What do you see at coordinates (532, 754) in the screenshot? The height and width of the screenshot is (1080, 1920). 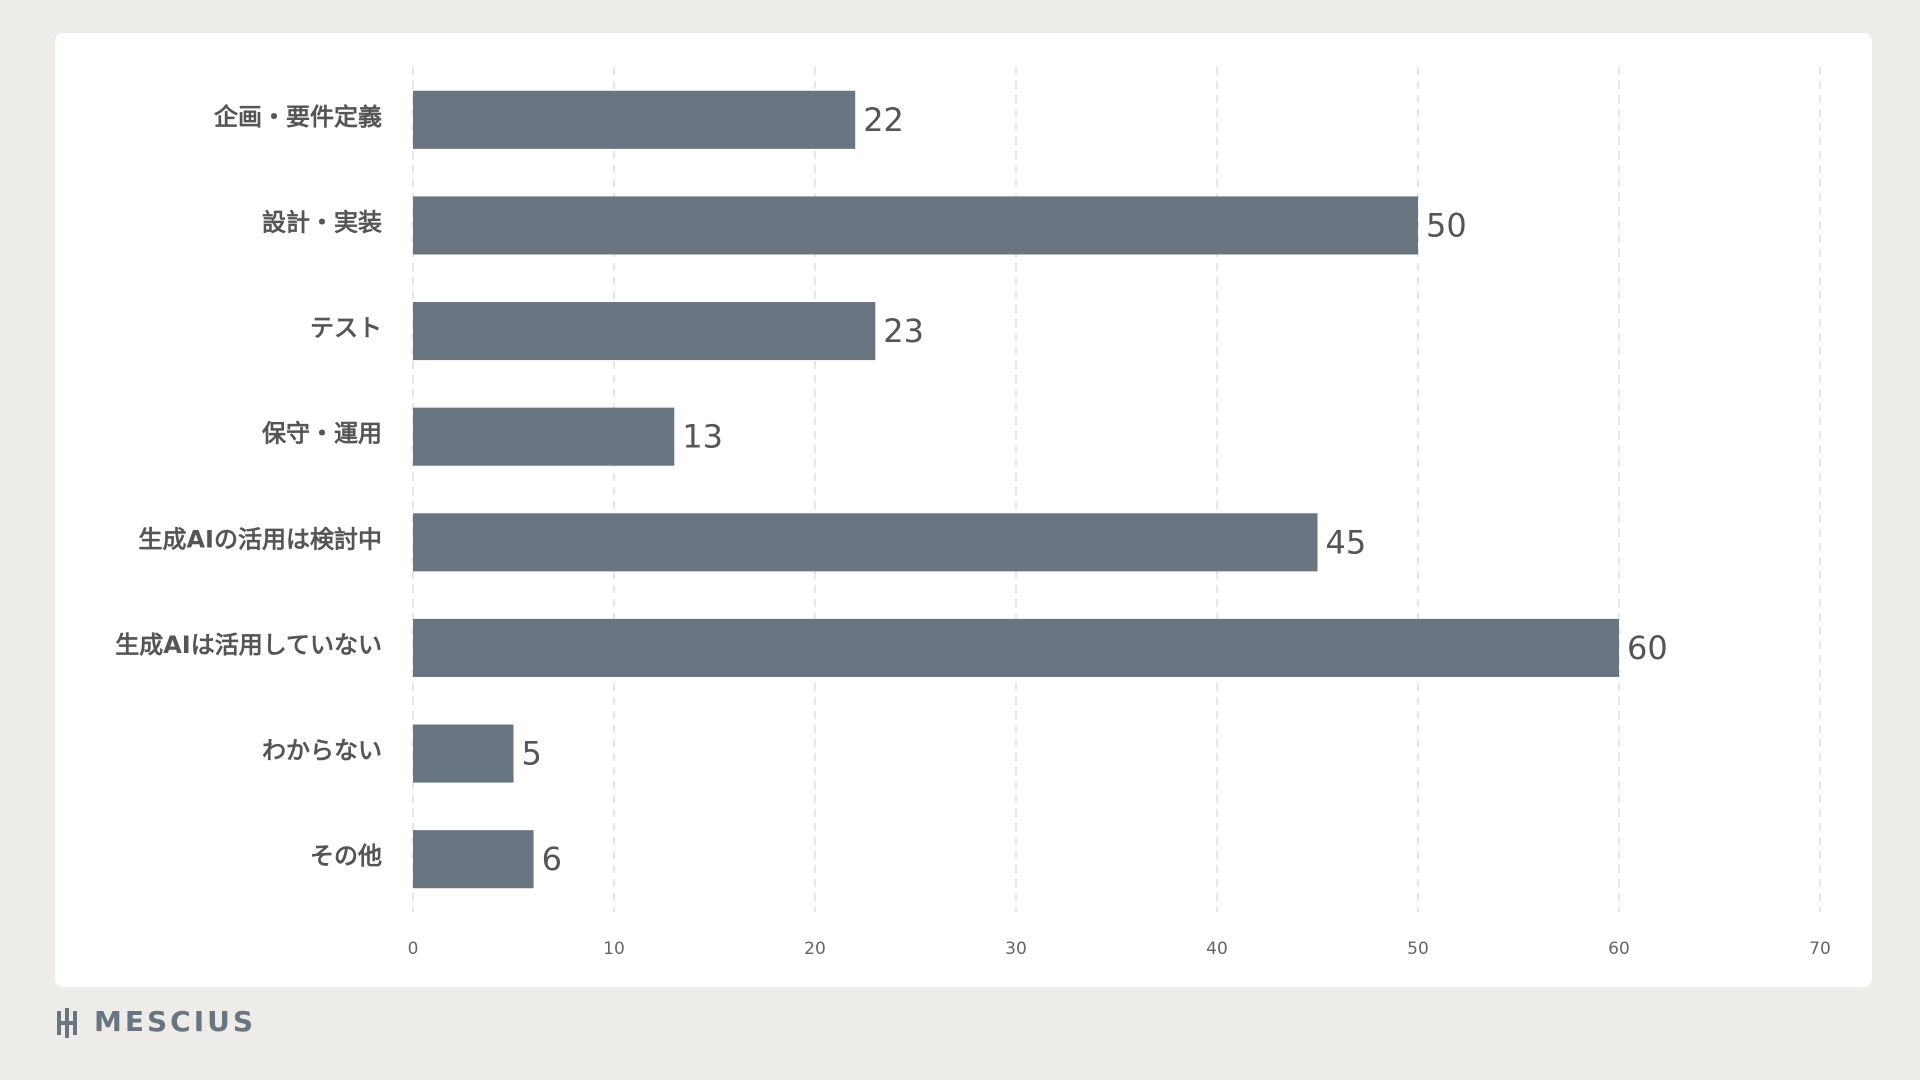 I see `value-label: 5` at bounding box center [532, 754].